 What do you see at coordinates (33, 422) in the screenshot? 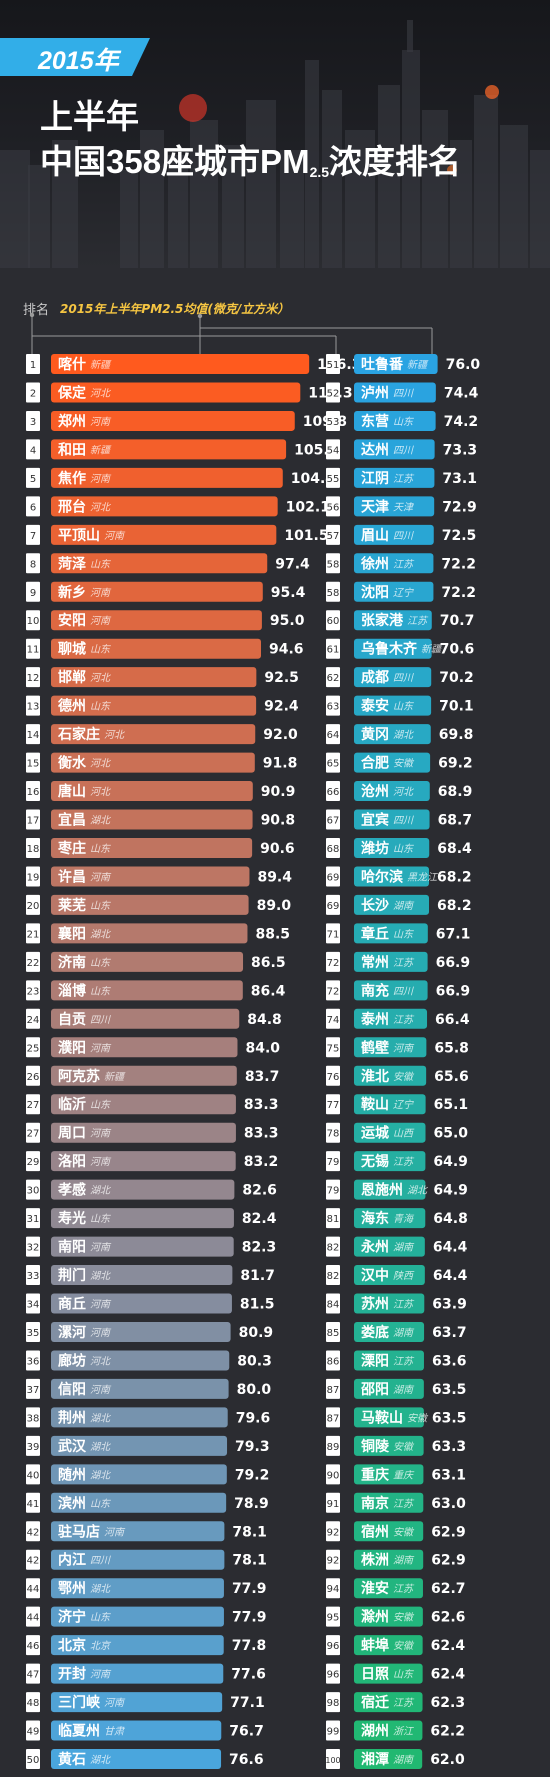
I see `rank-label: 3` at bounding box center [33, 422].